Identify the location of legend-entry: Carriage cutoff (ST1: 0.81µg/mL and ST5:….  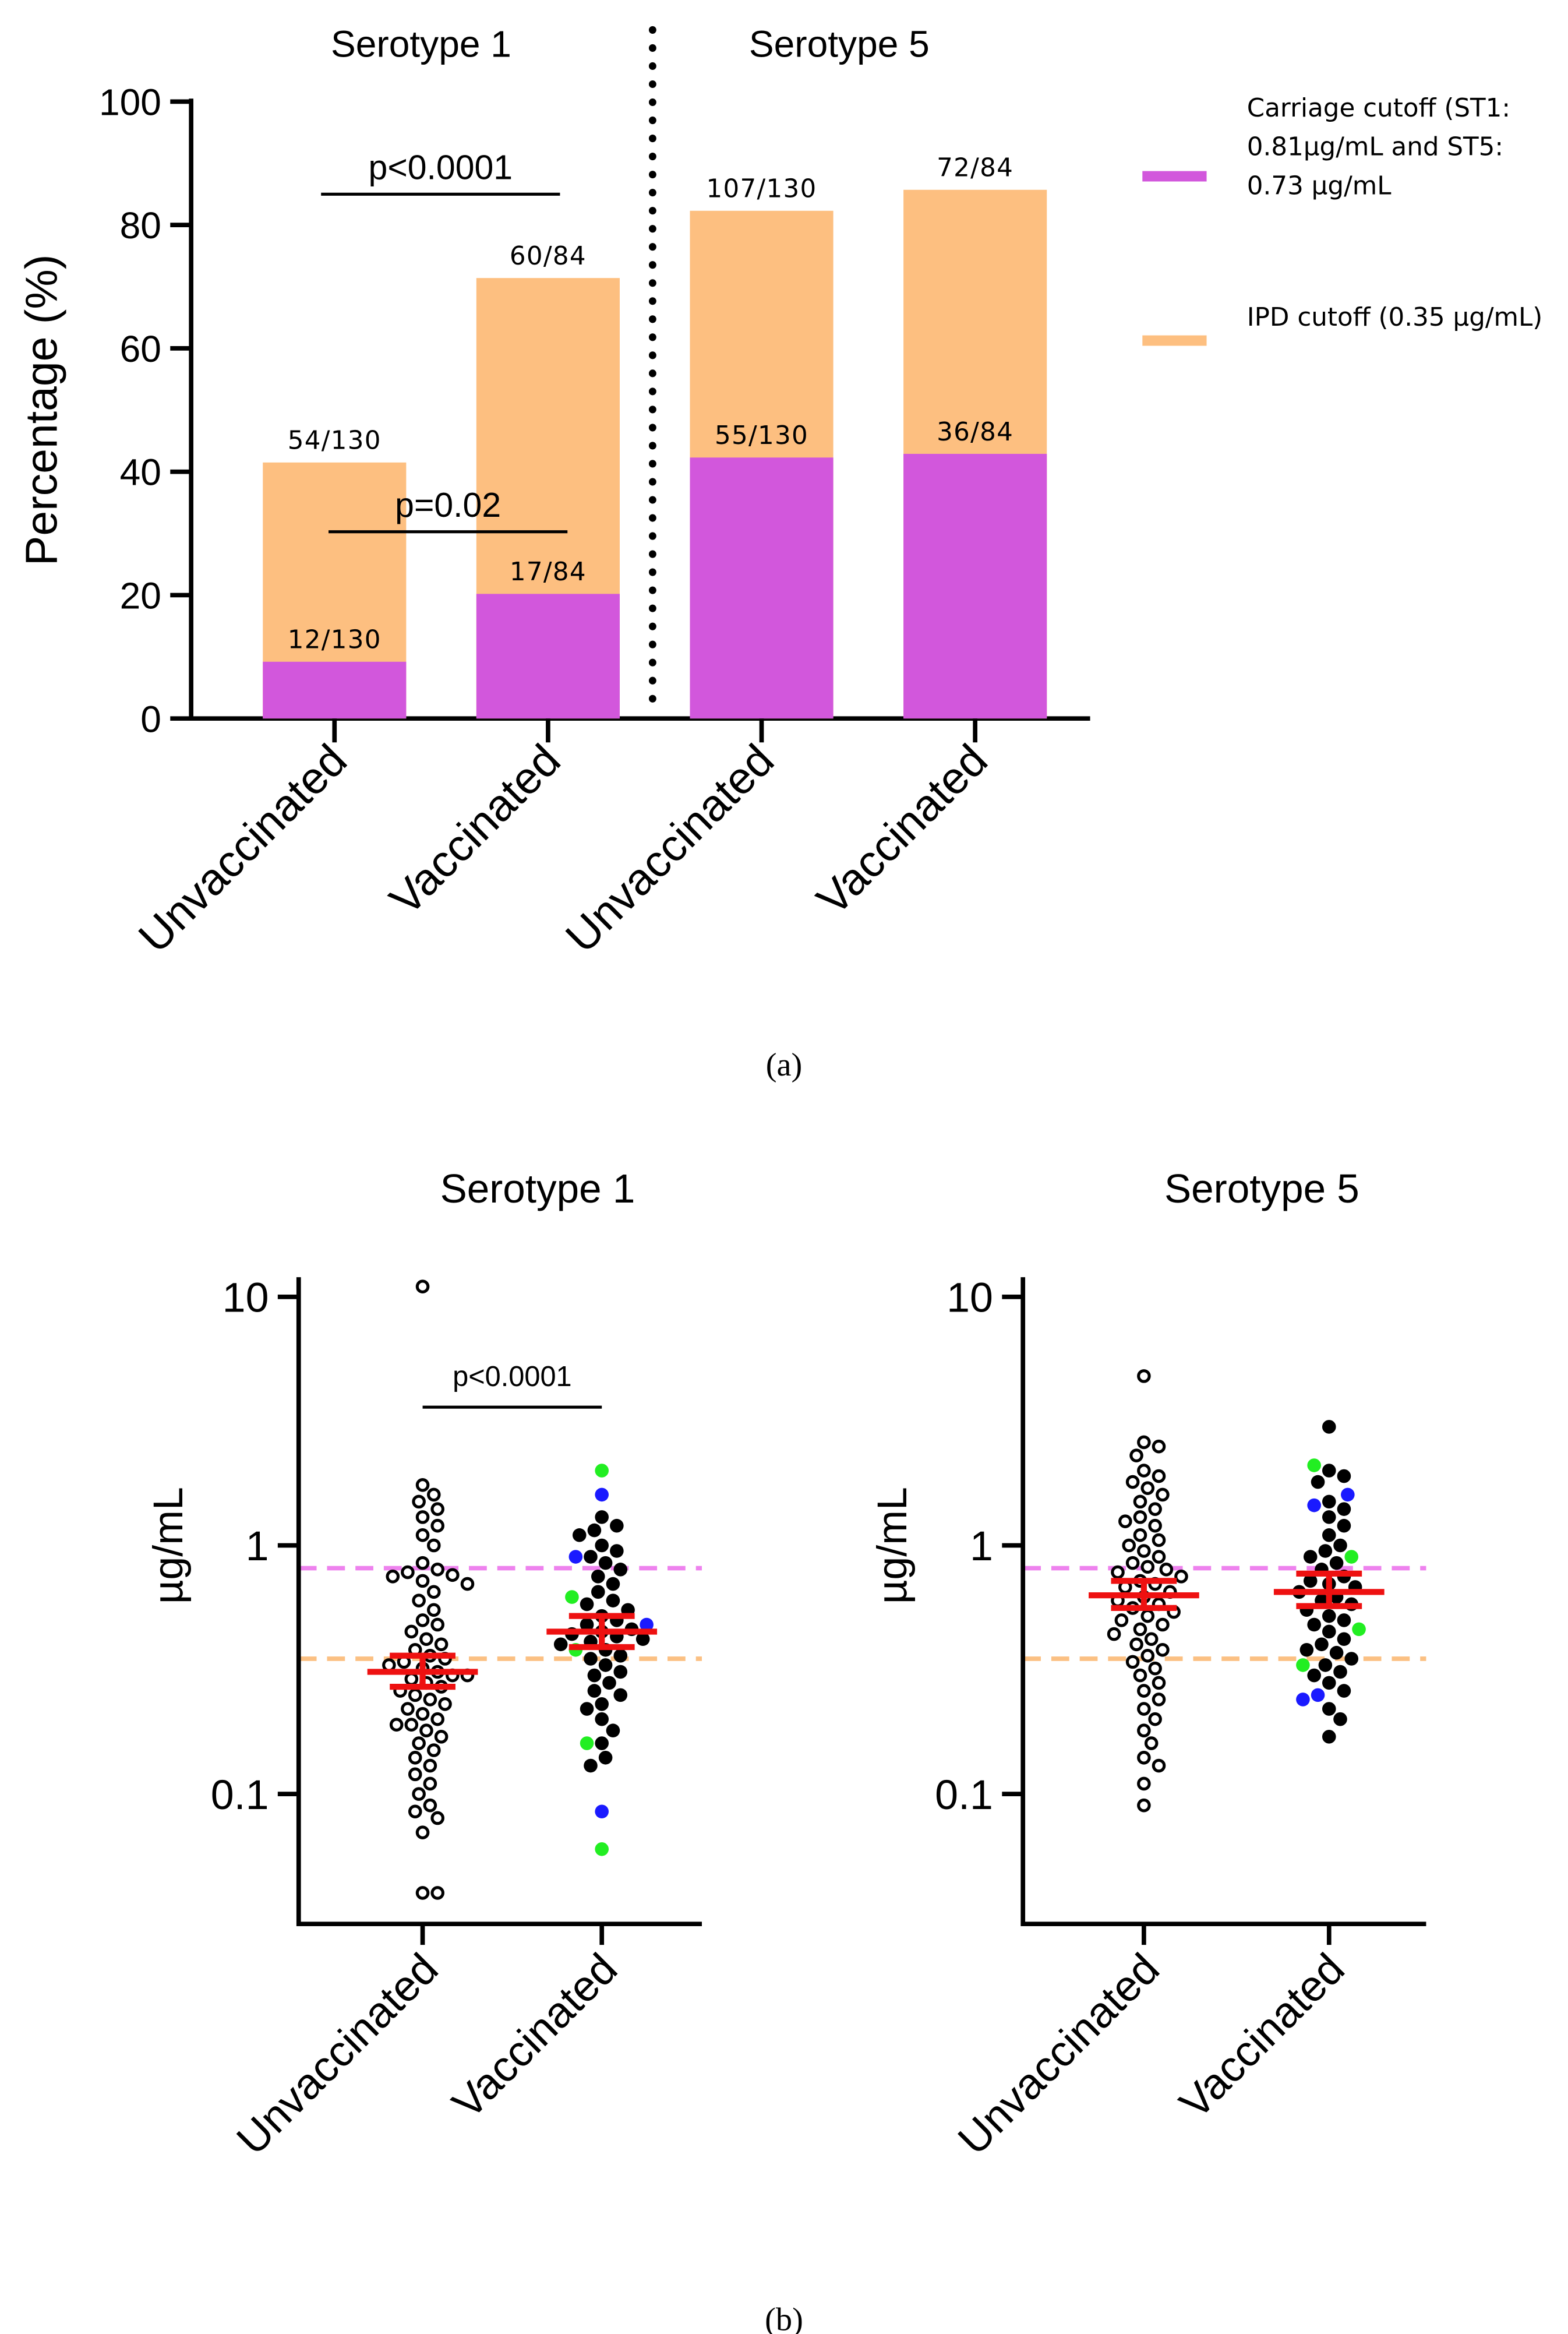
(1379, 148).